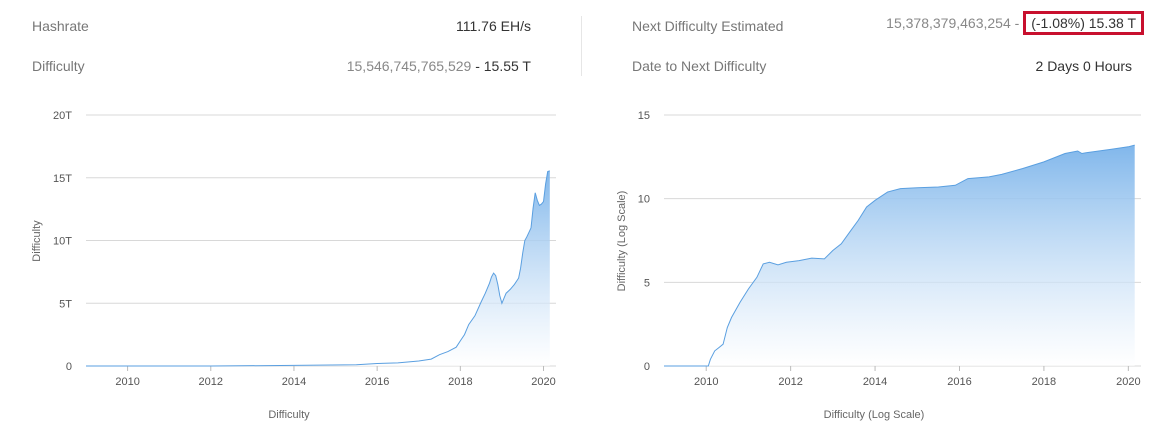 This screenshot has height=428, width=1165. Describe the element at coordinates (875, 382) in the screenshot. I see `chart2-x-tick-label: 2014` at that location.